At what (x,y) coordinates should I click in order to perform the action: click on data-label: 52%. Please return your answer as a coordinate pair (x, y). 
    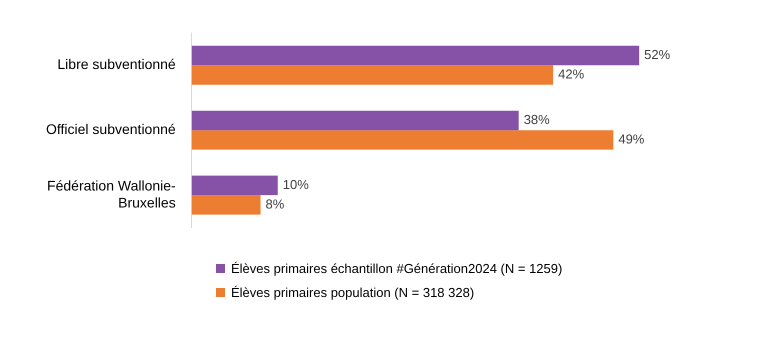
    Looking at the image, I should click on (657, 54).